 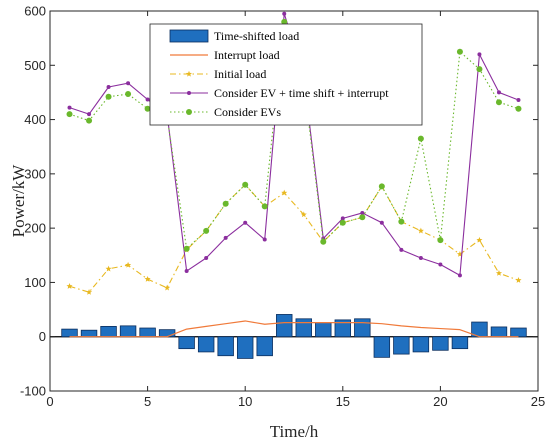 What do you see at coordinates (189, 36) in the screenshot?
I see `legend-swatch-time-shifted-load` at bounding box center [189, 36].